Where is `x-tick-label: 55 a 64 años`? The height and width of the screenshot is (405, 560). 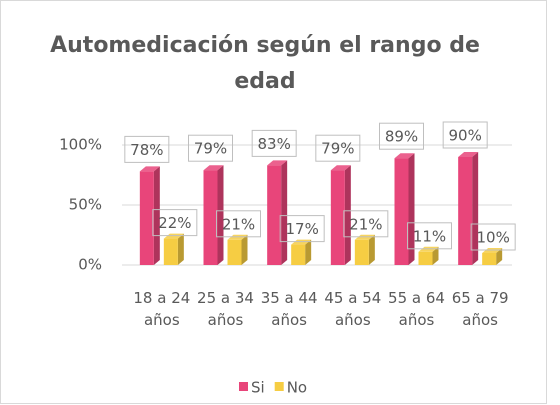 x-tick-label: 55 a 64 años is located at coordinates (416, 309).